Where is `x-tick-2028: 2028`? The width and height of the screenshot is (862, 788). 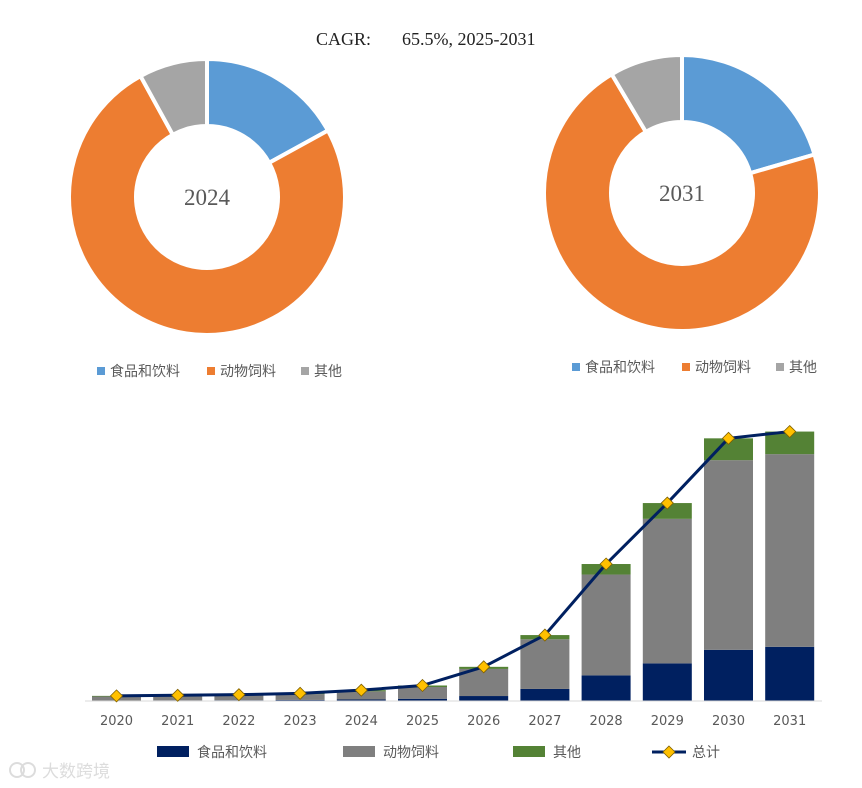
x-tick-2028: 2028 is located at coordinates (606, 721).